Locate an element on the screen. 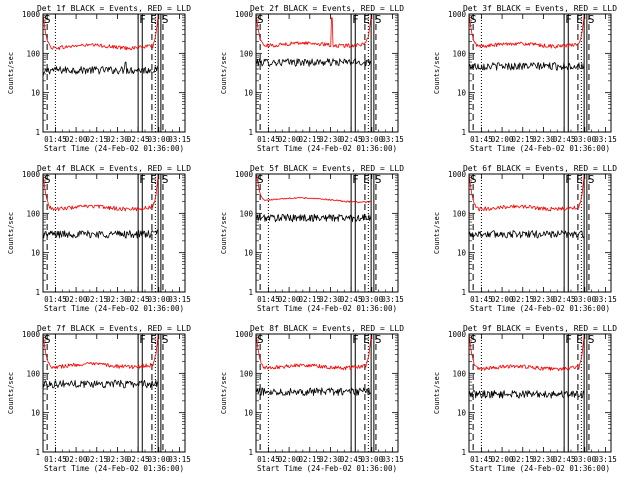 The height and width of the screenshot is (480, 640). panel-title: Det 2f BLACK = Events, RED = LLD is located at coordinates (327, 8).